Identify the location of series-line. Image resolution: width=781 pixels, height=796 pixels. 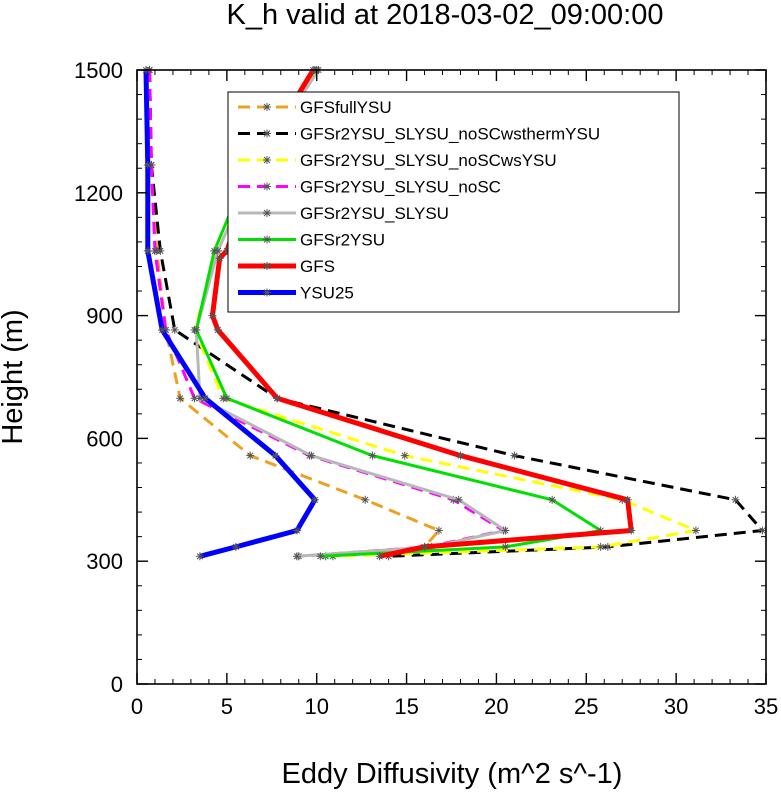
(230, 314).